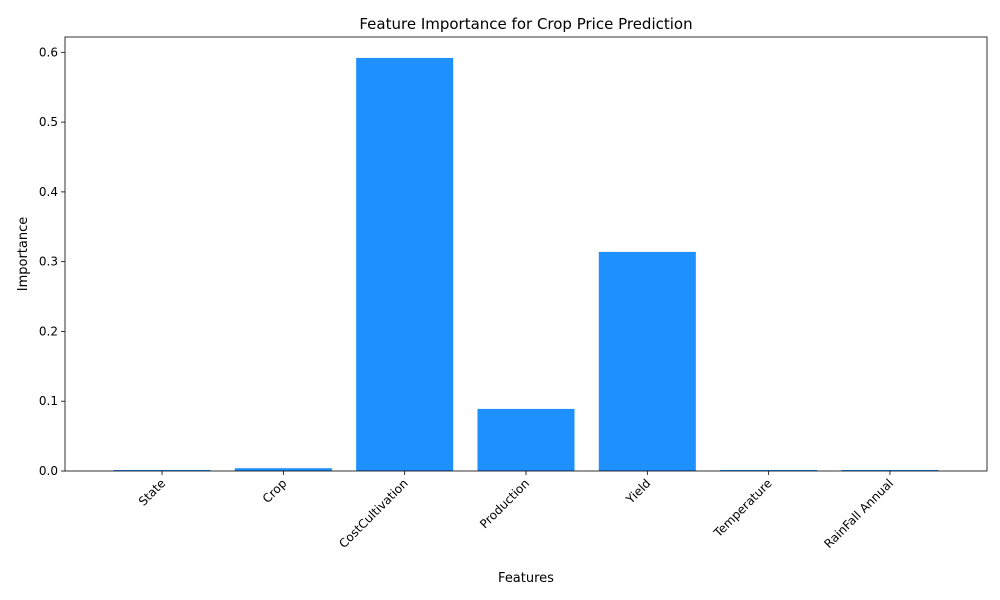 Image resolution: width=1000 pixels, height=600 pixels. Describe the element at coordinates (647, 361) in the screenshot. I see `bar-yield` at that location.